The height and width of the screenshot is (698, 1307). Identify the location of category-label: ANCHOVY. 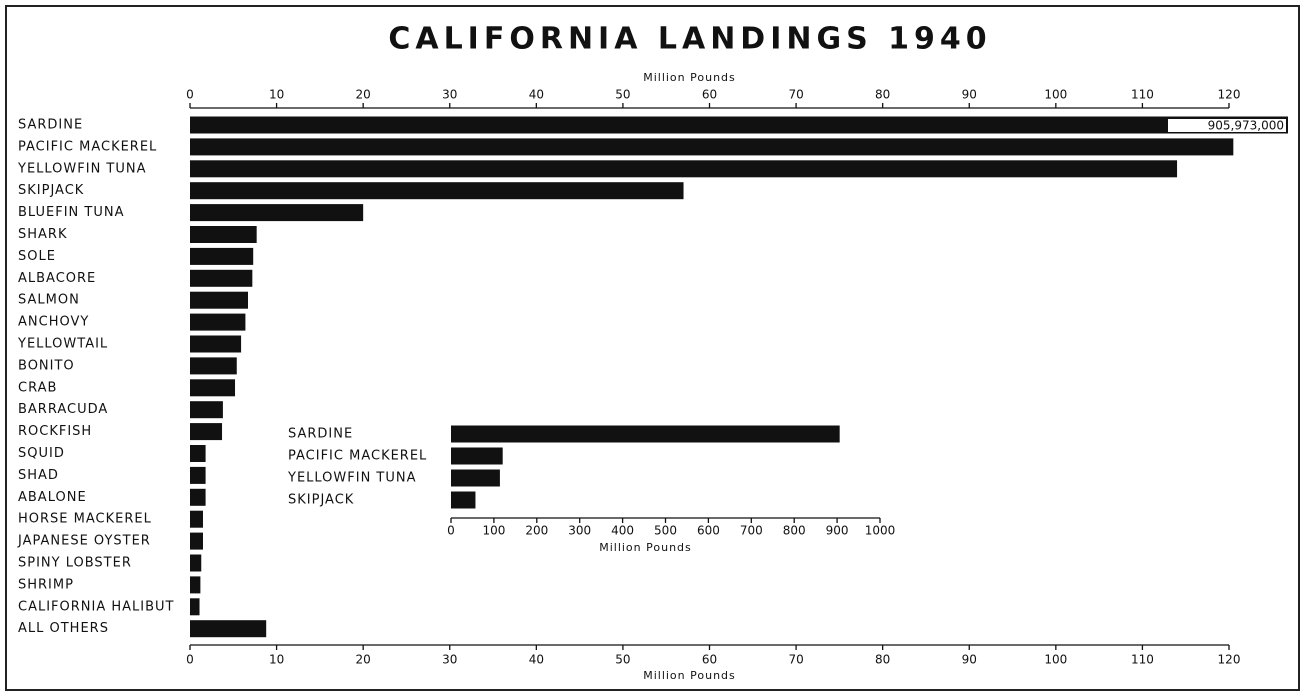
(53, 322).